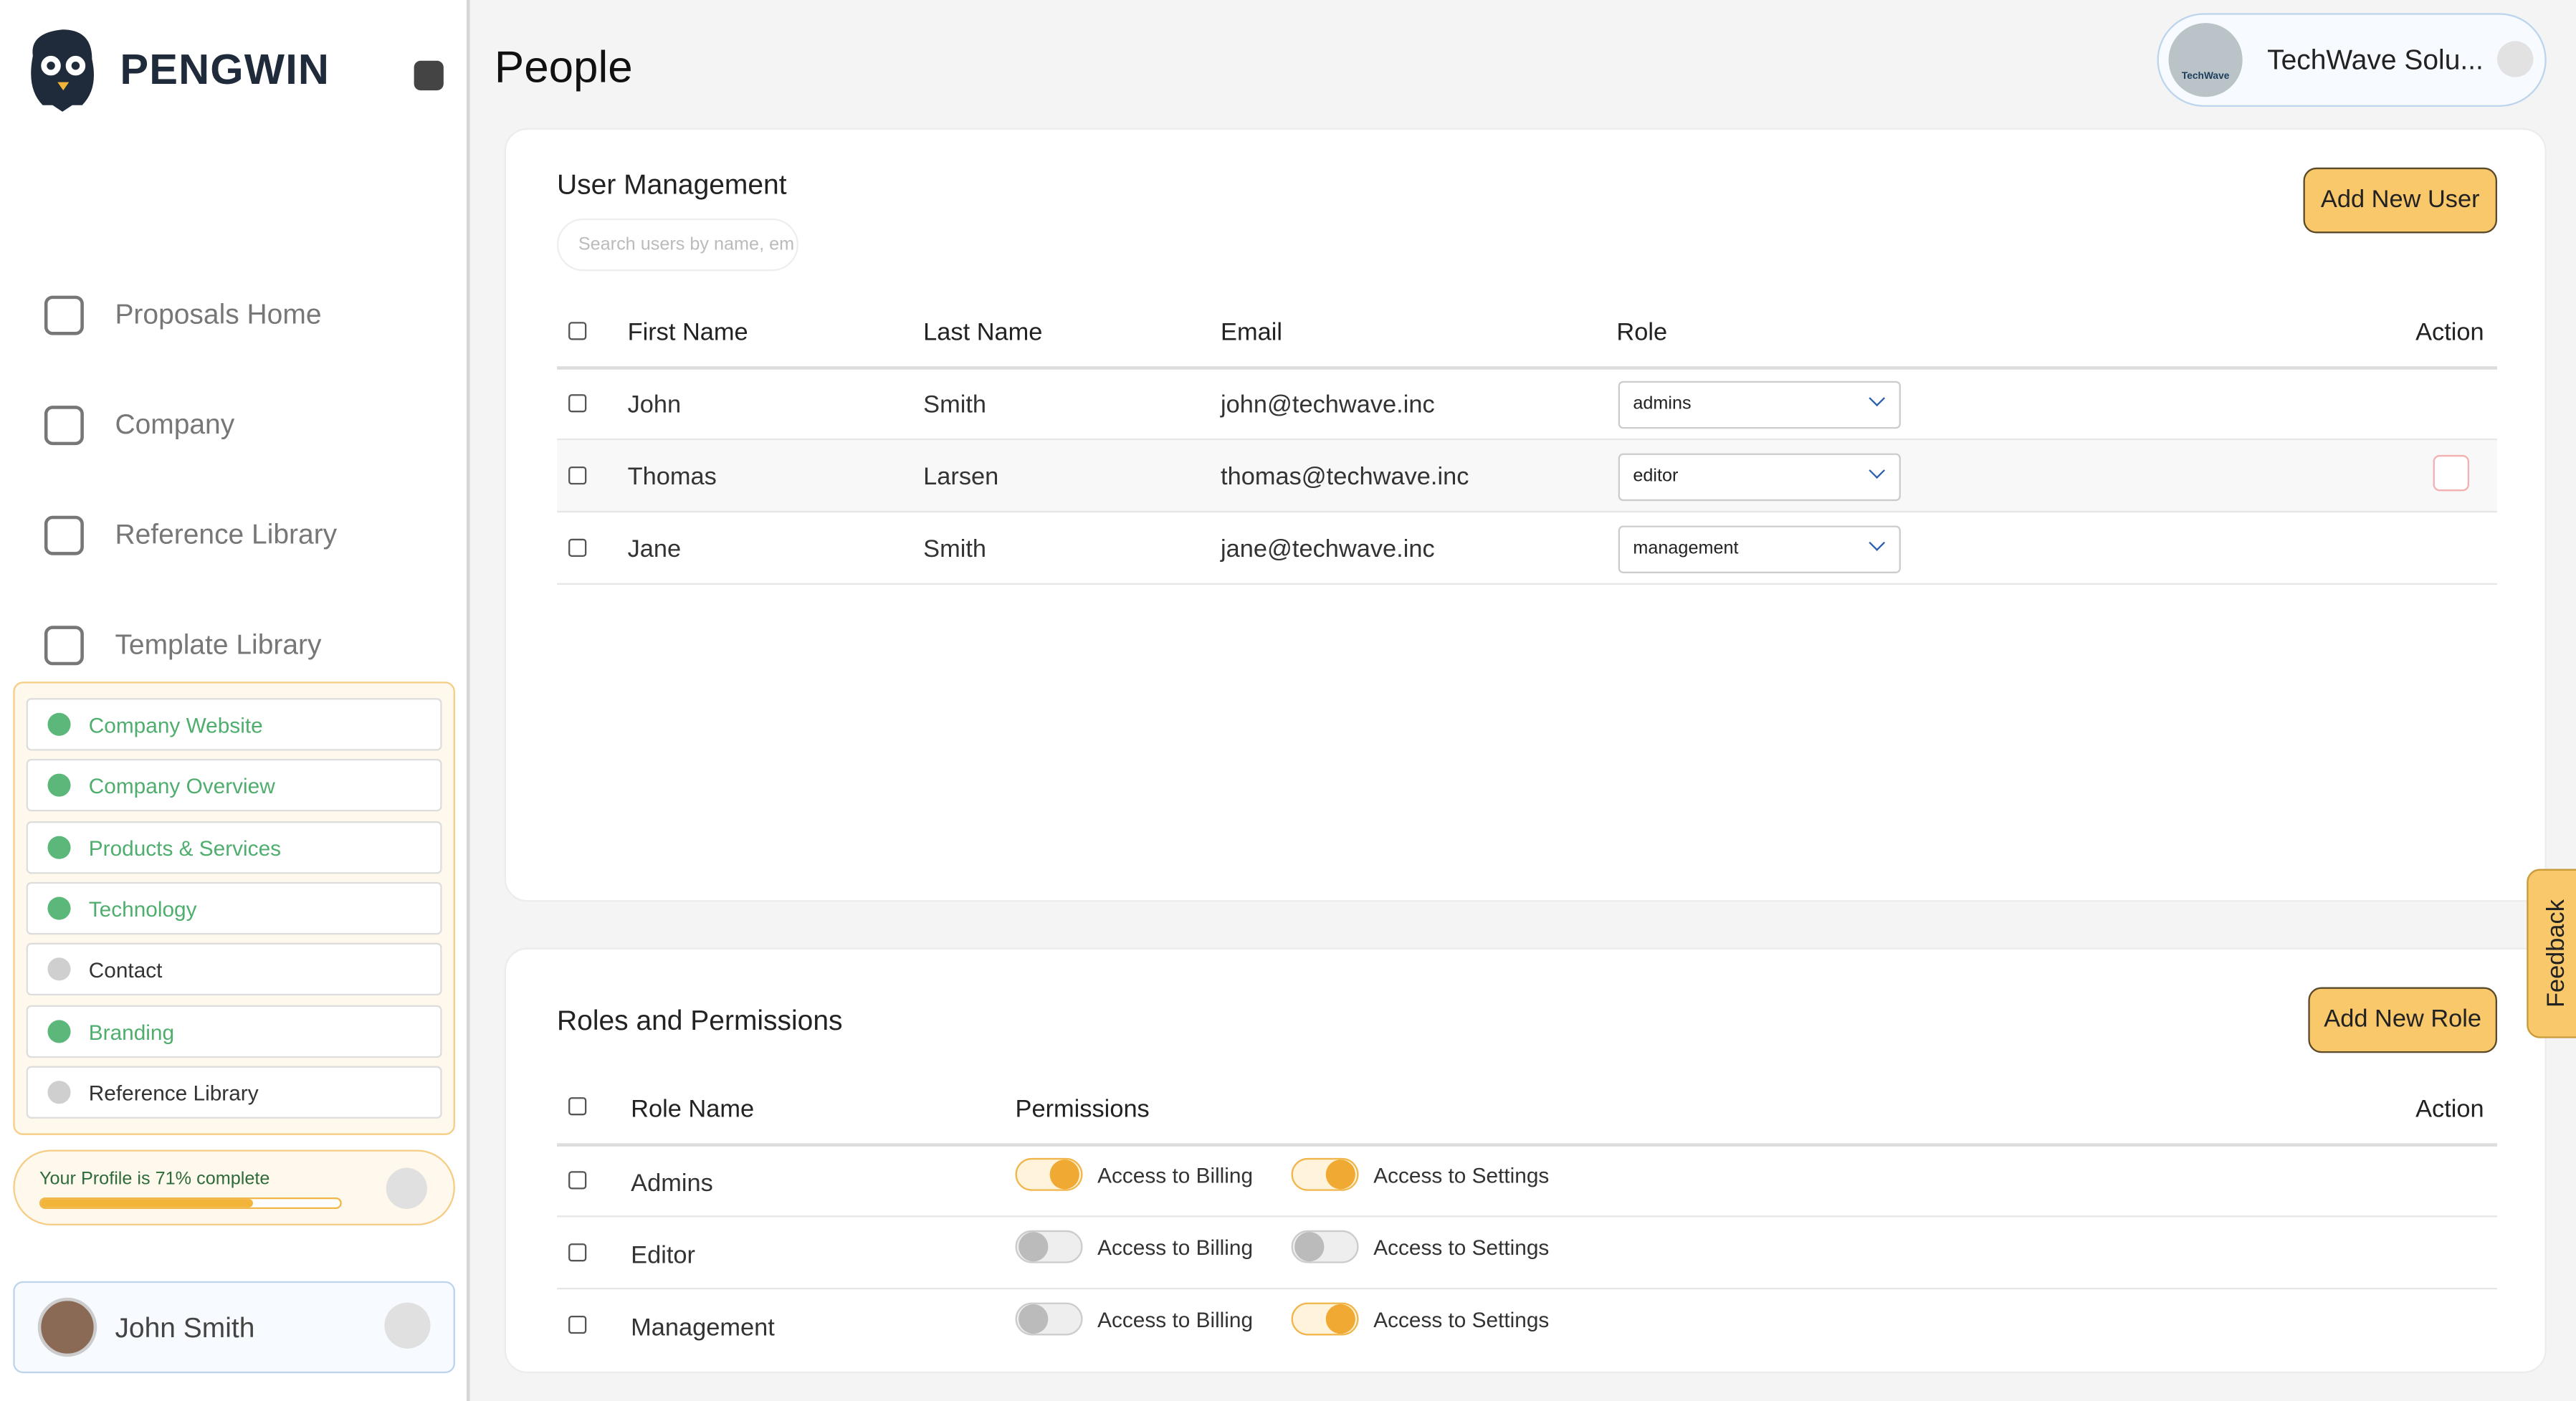  Describe the element at coordinates (2400, 200) in the screenshot. I see `primary-button: Add New User` at that location.